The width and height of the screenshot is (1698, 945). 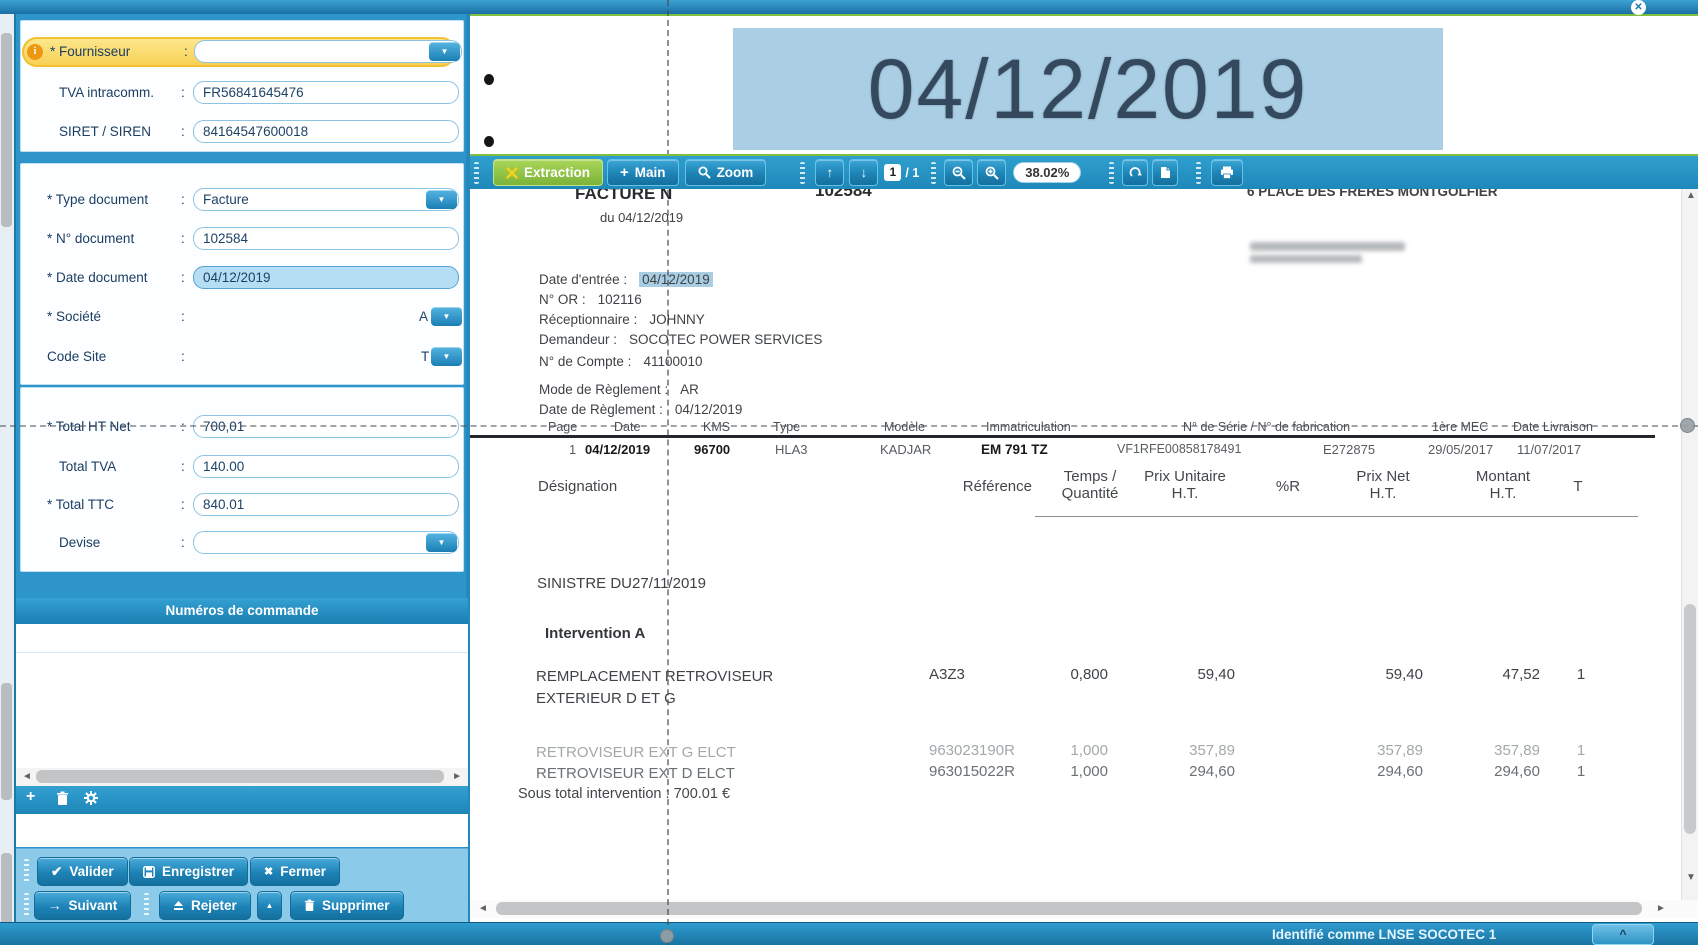 I want to click on table-col-header: Prix Unitaire H.T., so click(x=1185, y=485).